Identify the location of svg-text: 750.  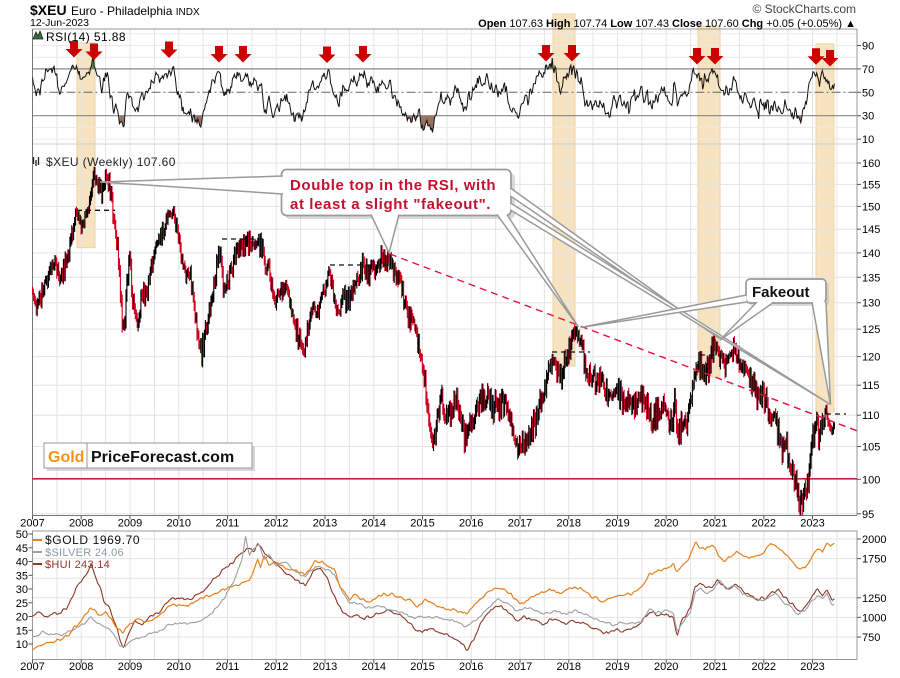
(871, 638).